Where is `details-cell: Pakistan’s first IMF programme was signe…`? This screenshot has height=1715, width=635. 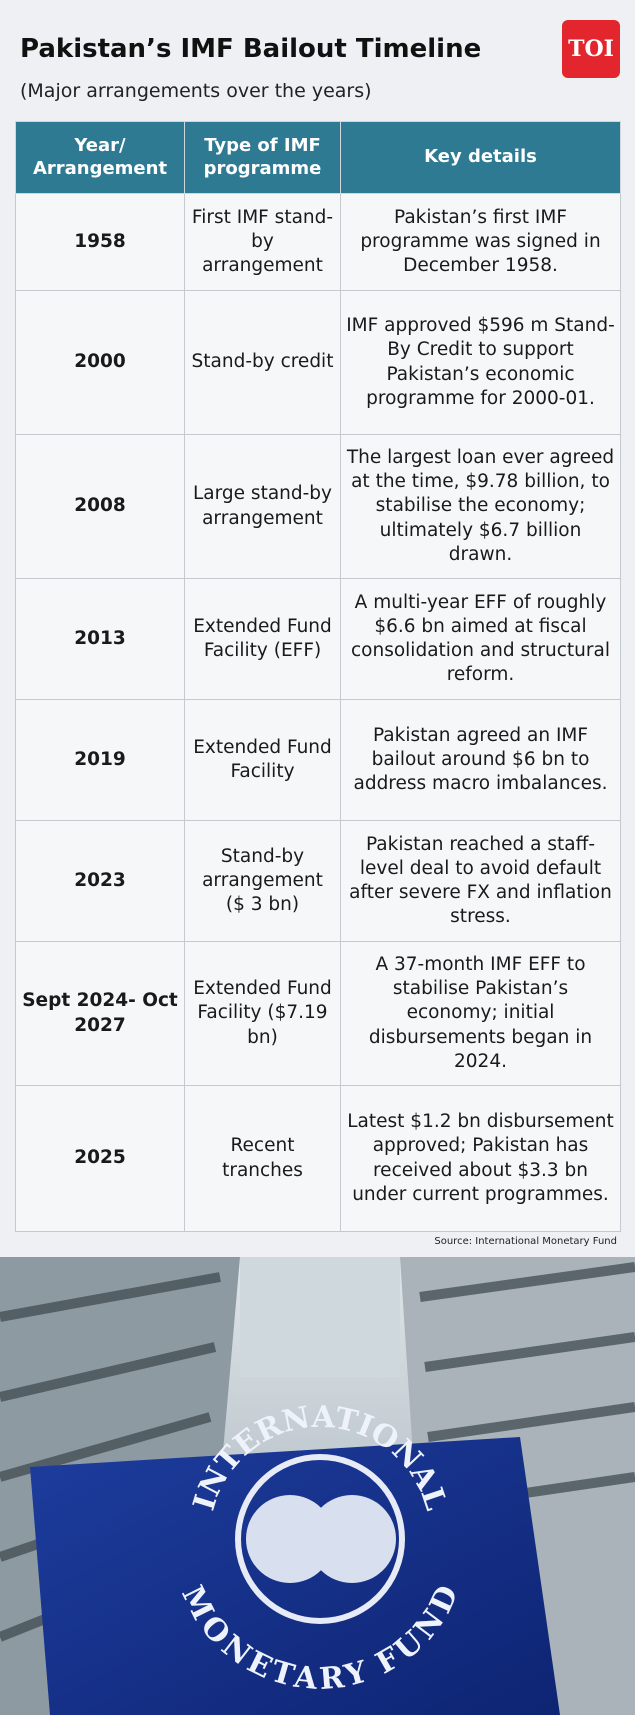
details-cell: Pakistan’s first IMF programme was signe… is located at coordinates (480, 242).